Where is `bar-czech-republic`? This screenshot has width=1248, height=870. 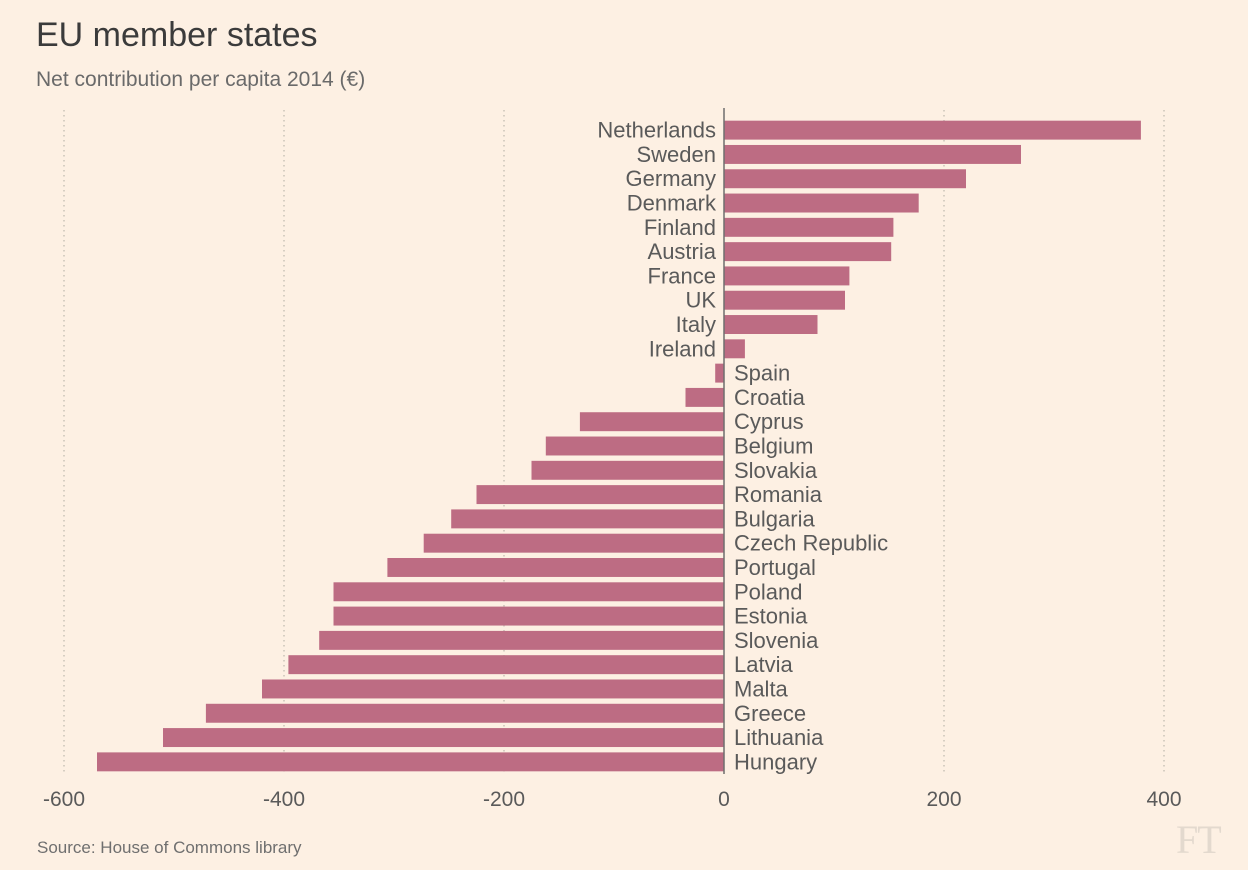
bar-czech-republic is located at coordinates (573, 543).